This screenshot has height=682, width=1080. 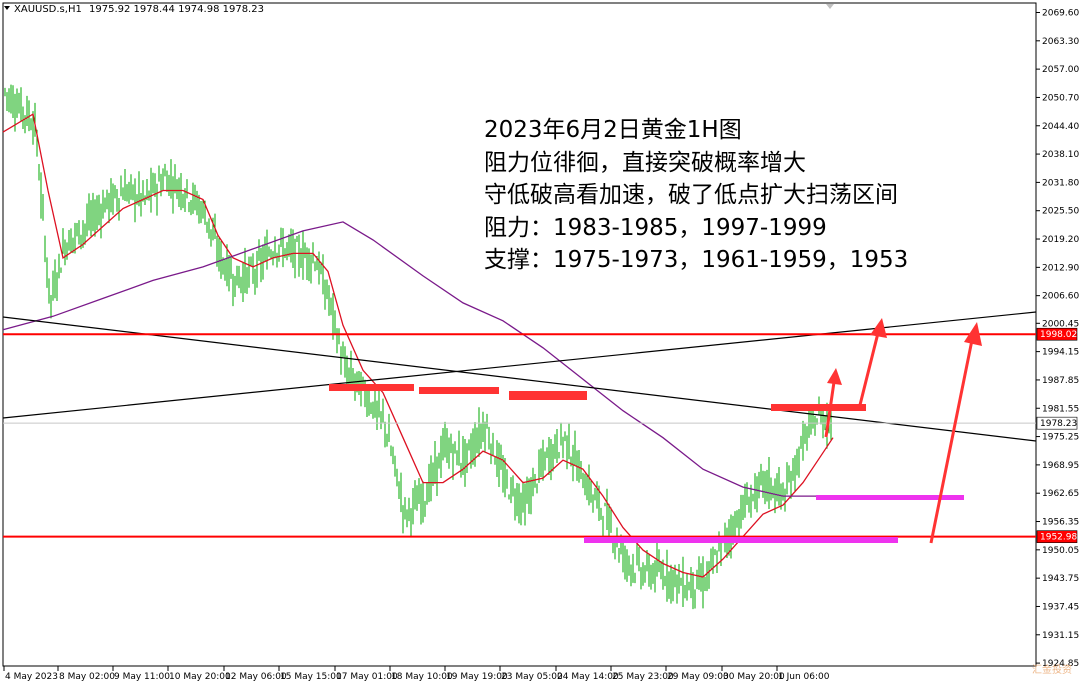 I want to click on shift-marker-icon, so click(x=830, y=6).